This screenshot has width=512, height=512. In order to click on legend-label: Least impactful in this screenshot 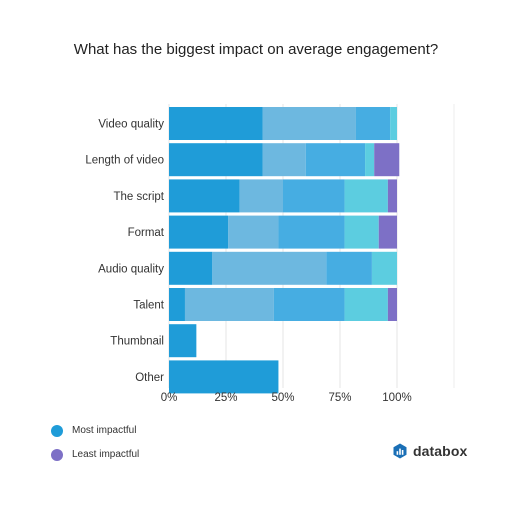, I will do `click(106, 454)`.